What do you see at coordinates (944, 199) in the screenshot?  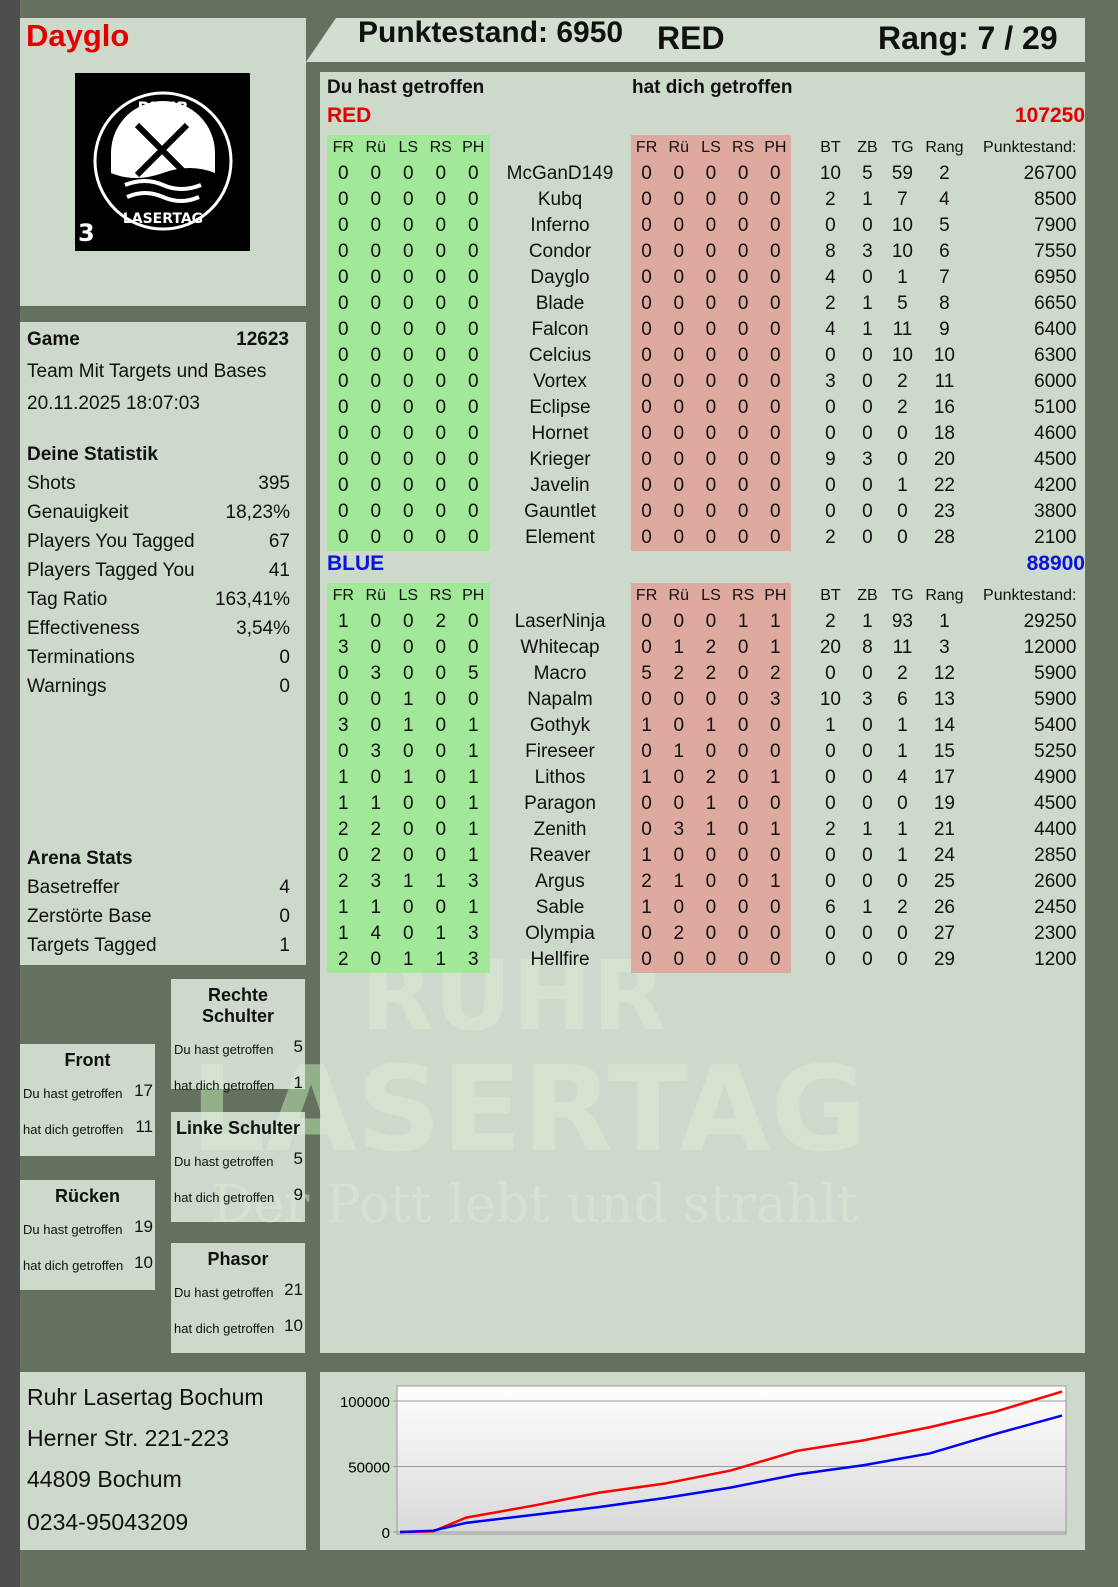 I see `table-cell: 4` at bounding box center [944, 199].